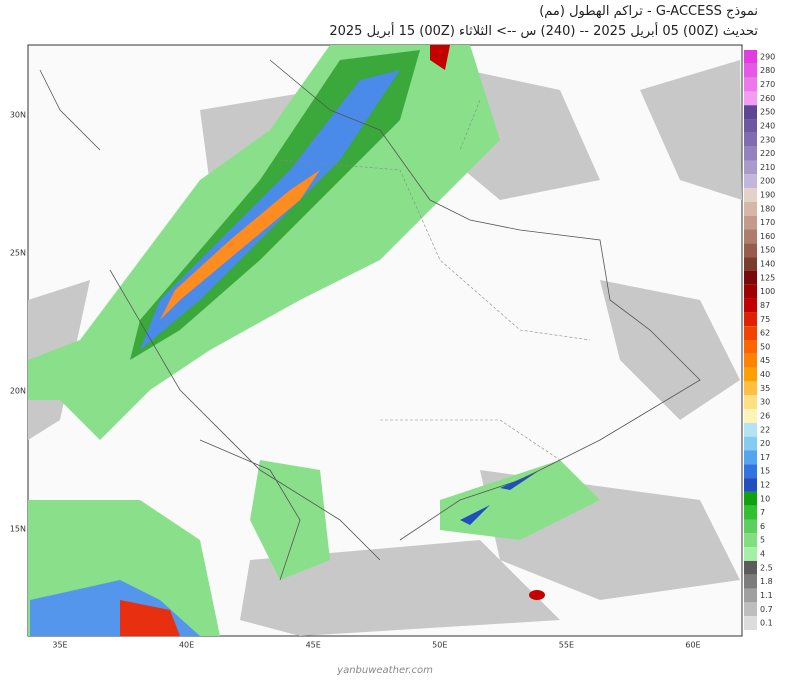 This screenshot has width=800, height=682. I want to click on legend-label: 6, so click(762, 526).